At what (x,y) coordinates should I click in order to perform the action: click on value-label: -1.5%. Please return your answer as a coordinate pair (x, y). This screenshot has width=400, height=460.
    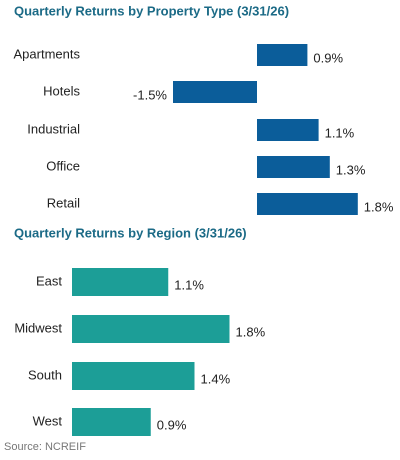
    Looking at the image, I should click on (150, 94).